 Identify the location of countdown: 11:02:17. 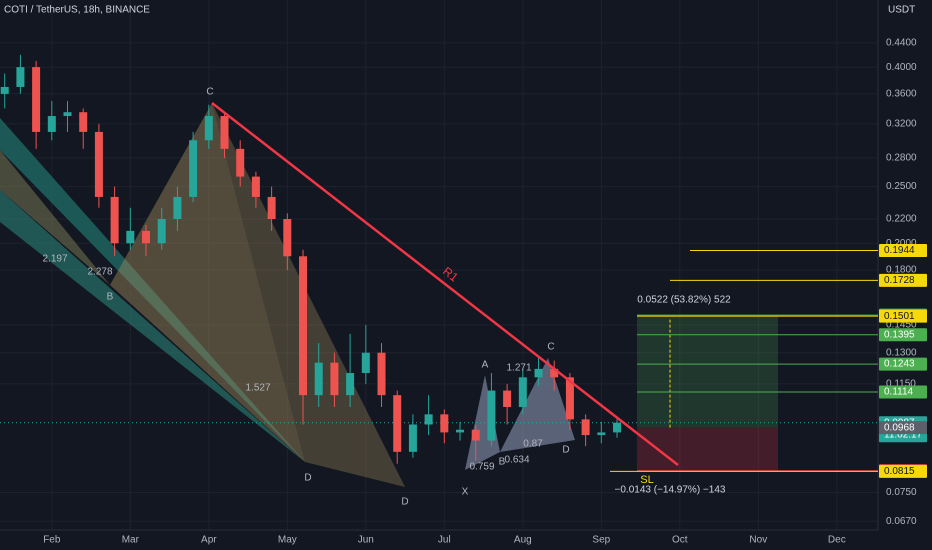
(903, 434).